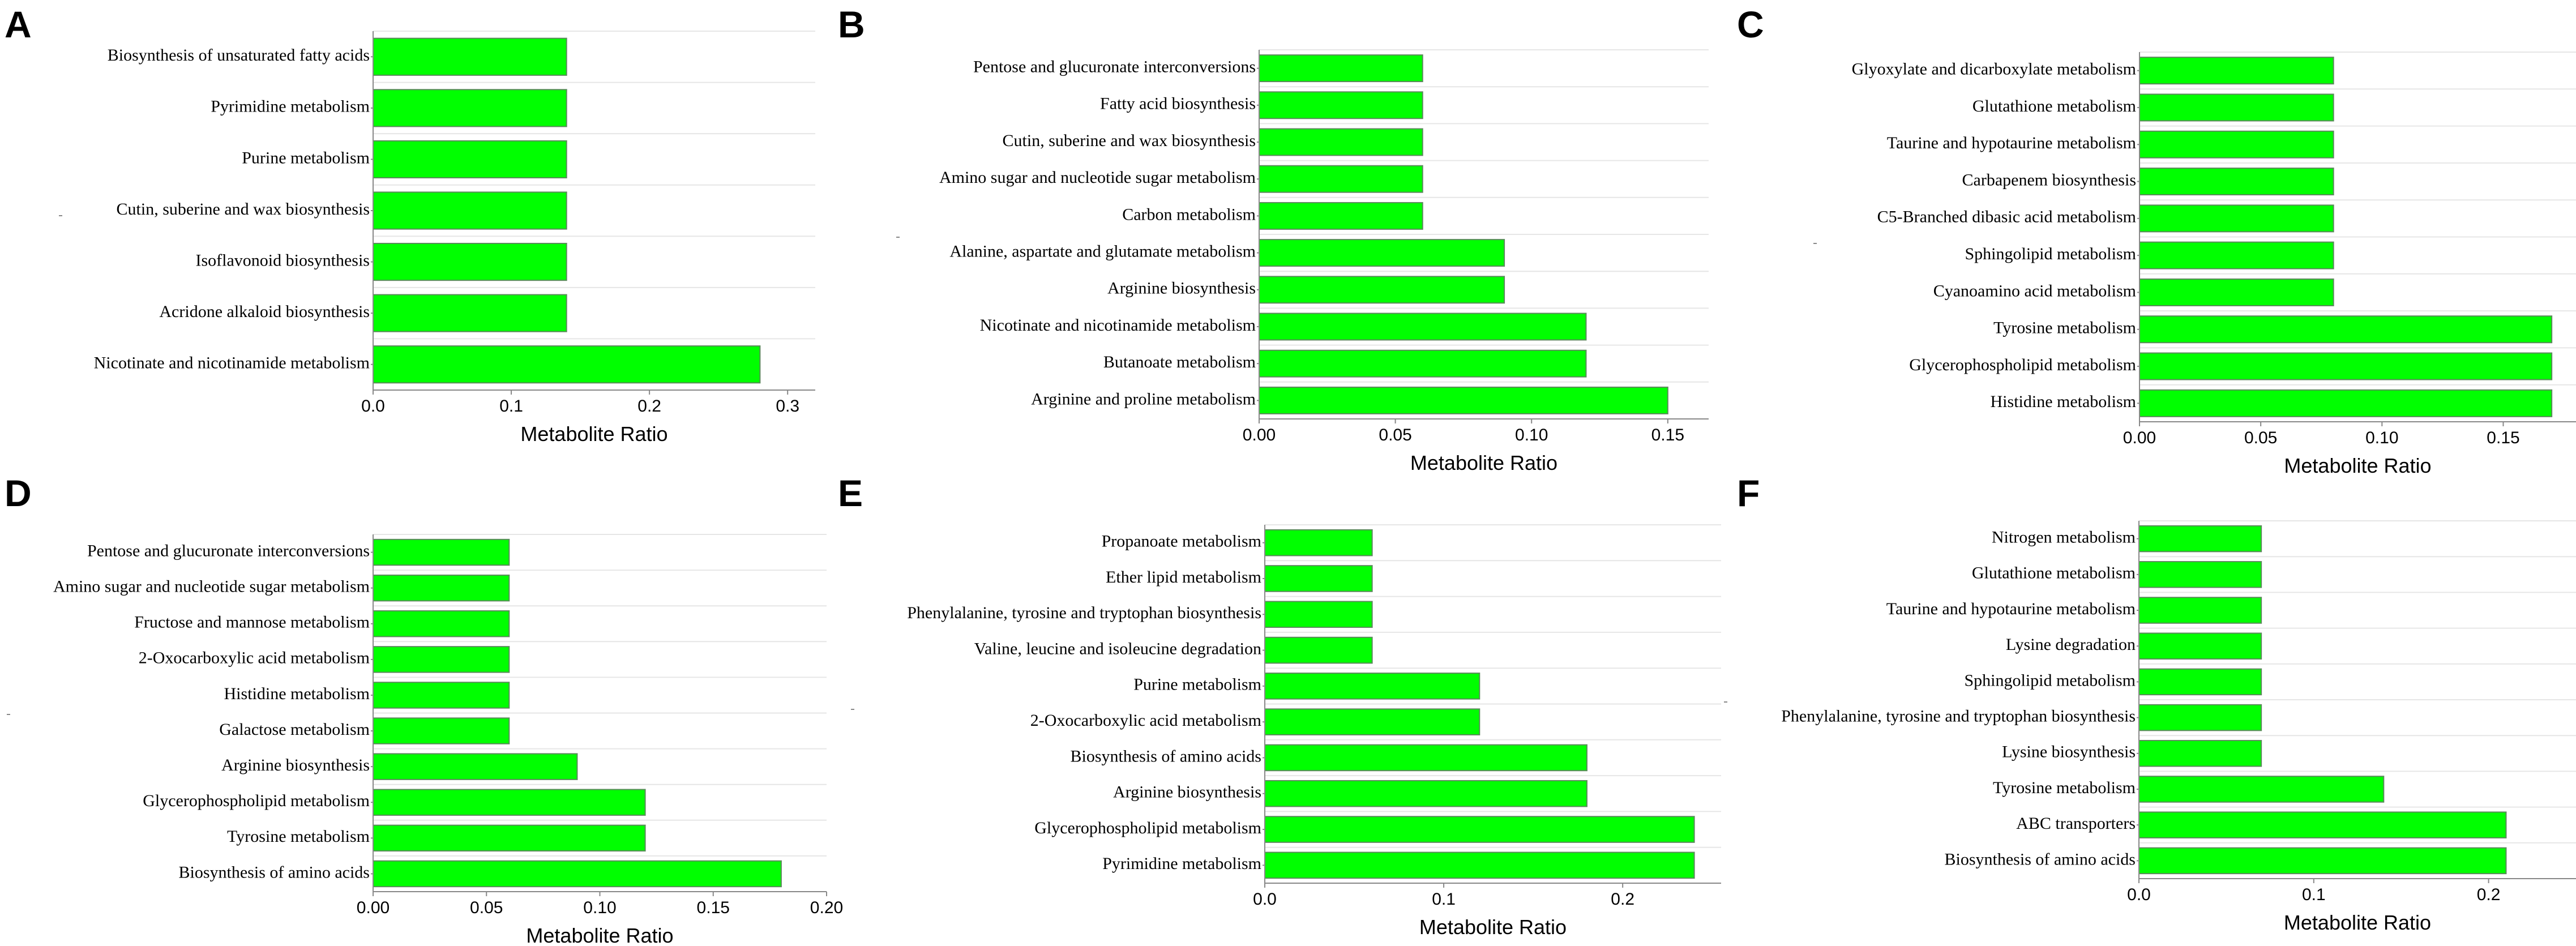  Describe the element at coordinates (1189, 214) in the screenshot. I see `category-label: Carbon metabolism` at that location.